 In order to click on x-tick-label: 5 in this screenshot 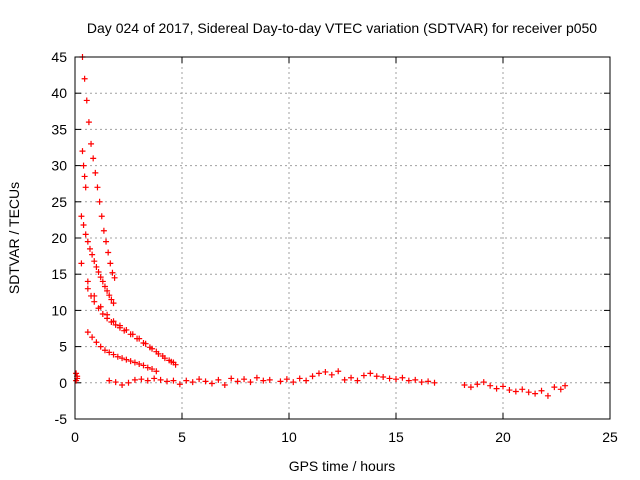, I will do `click(182, 437)`.